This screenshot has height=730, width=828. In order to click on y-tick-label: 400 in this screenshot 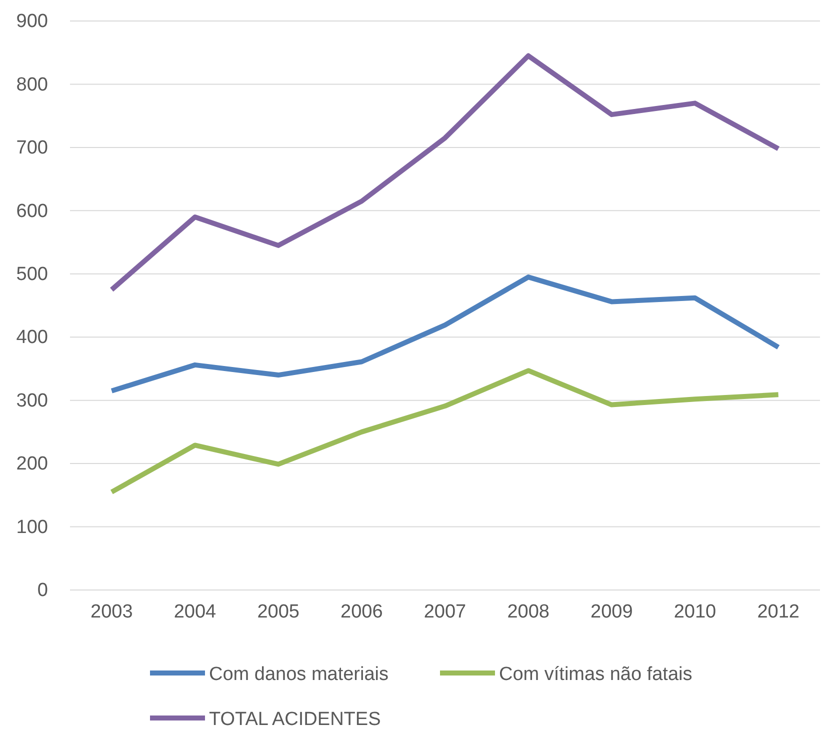, I will do `click(32, 337)`.